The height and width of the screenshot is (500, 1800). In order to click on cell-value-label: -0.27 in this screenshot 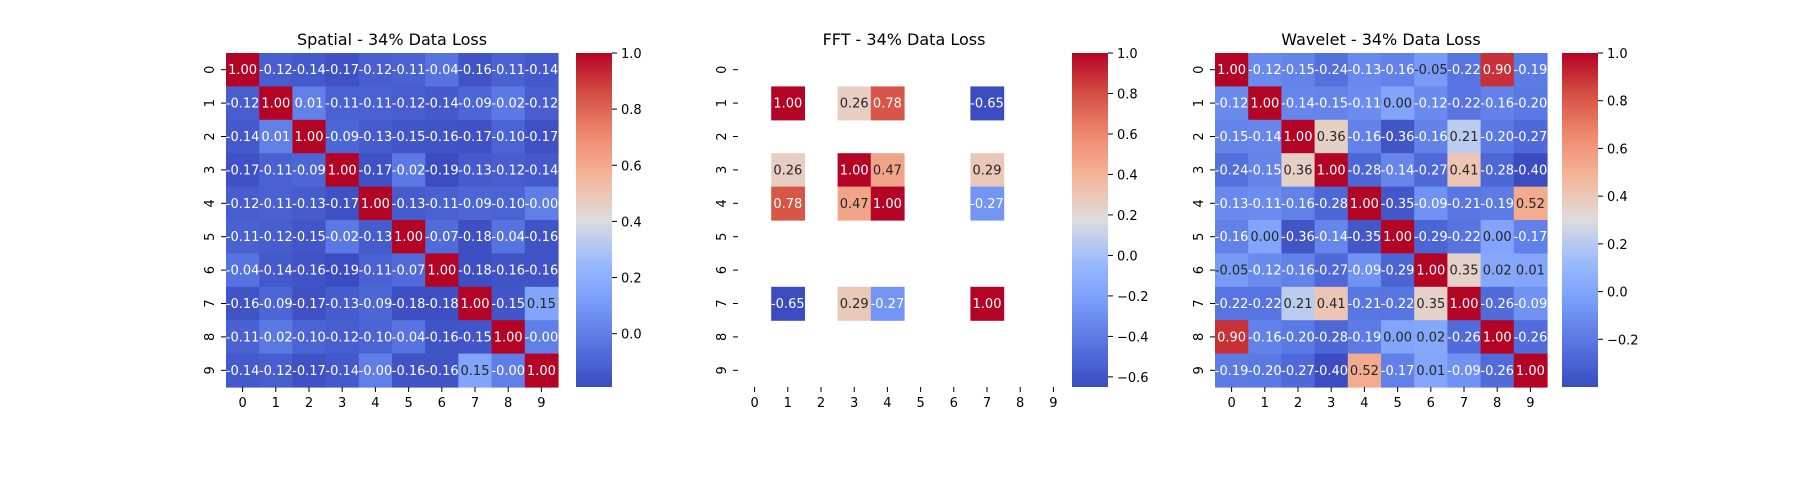, I will do `click(888, 304)`.